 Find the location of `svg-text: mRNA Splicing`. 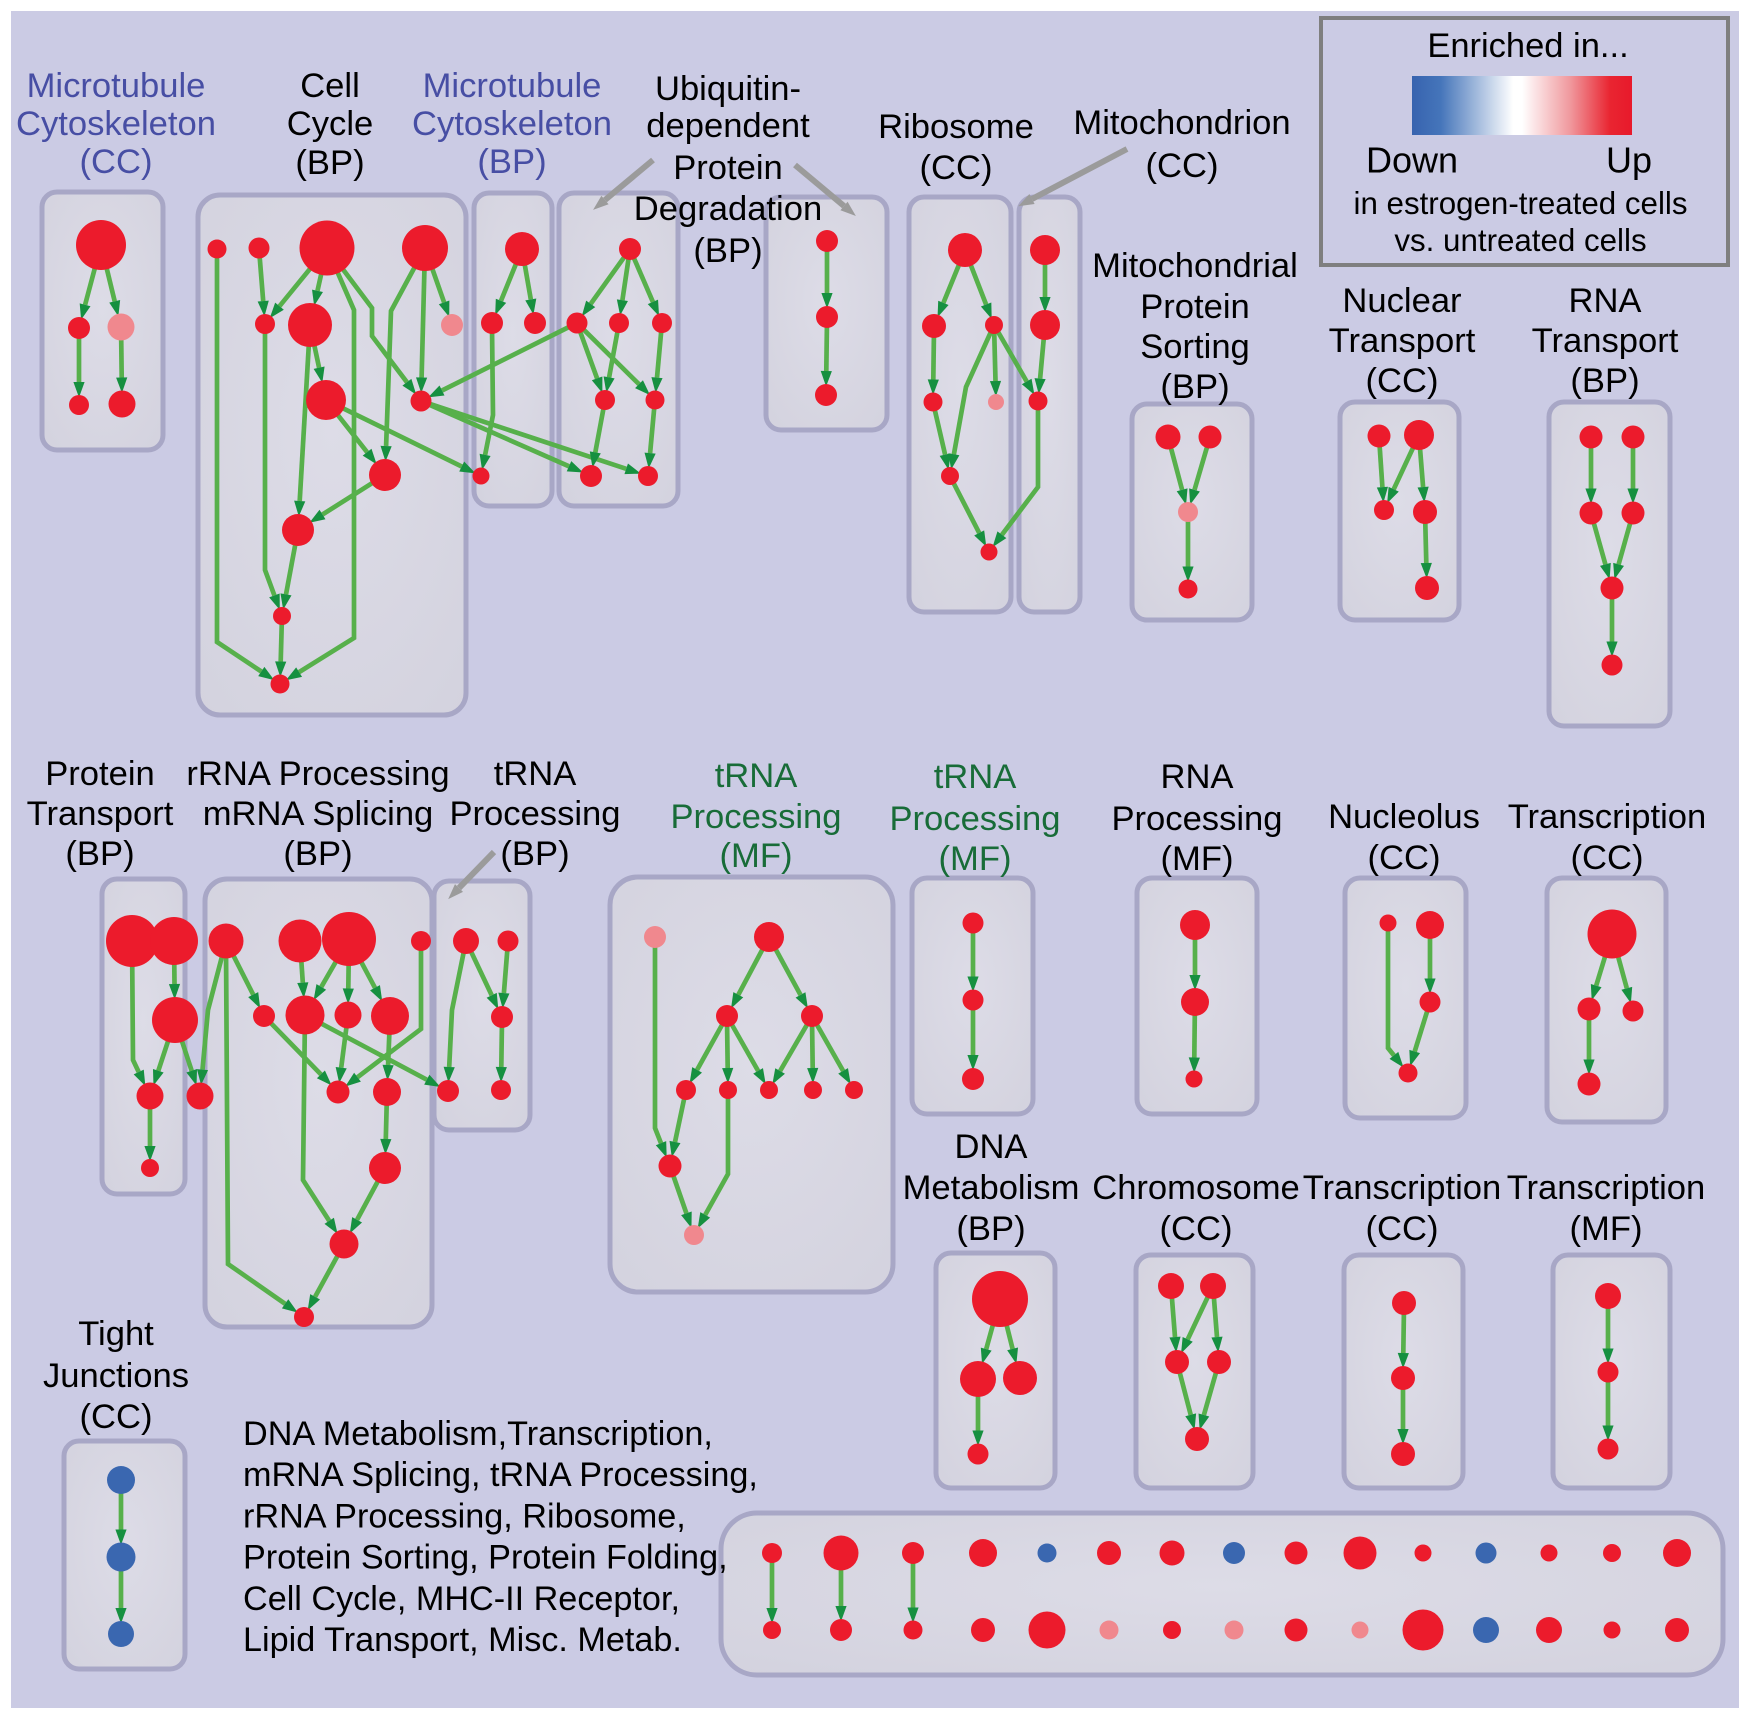

svg-text: mRNA Splicing is located at coordinates (318, 814).